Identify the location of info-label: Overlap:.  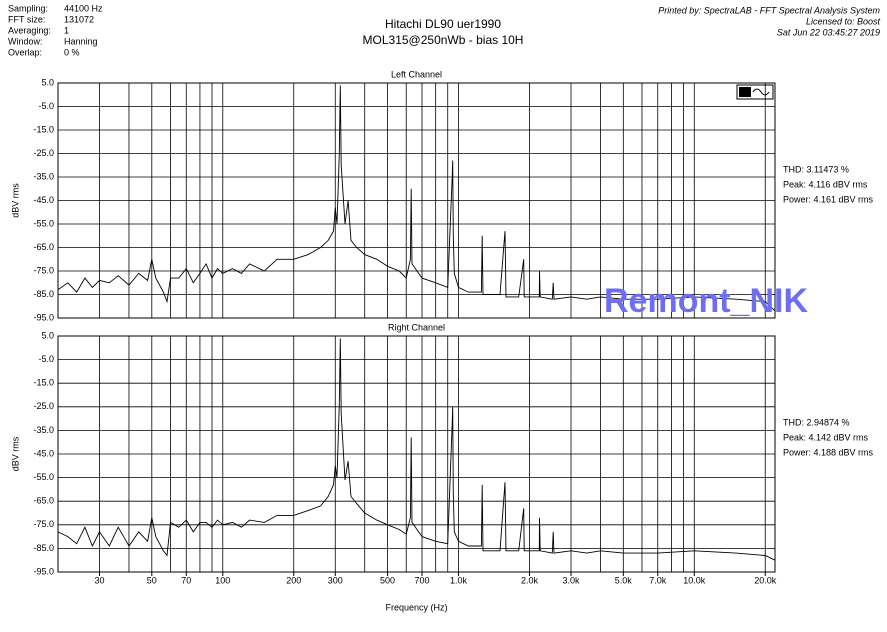
(25, 52).